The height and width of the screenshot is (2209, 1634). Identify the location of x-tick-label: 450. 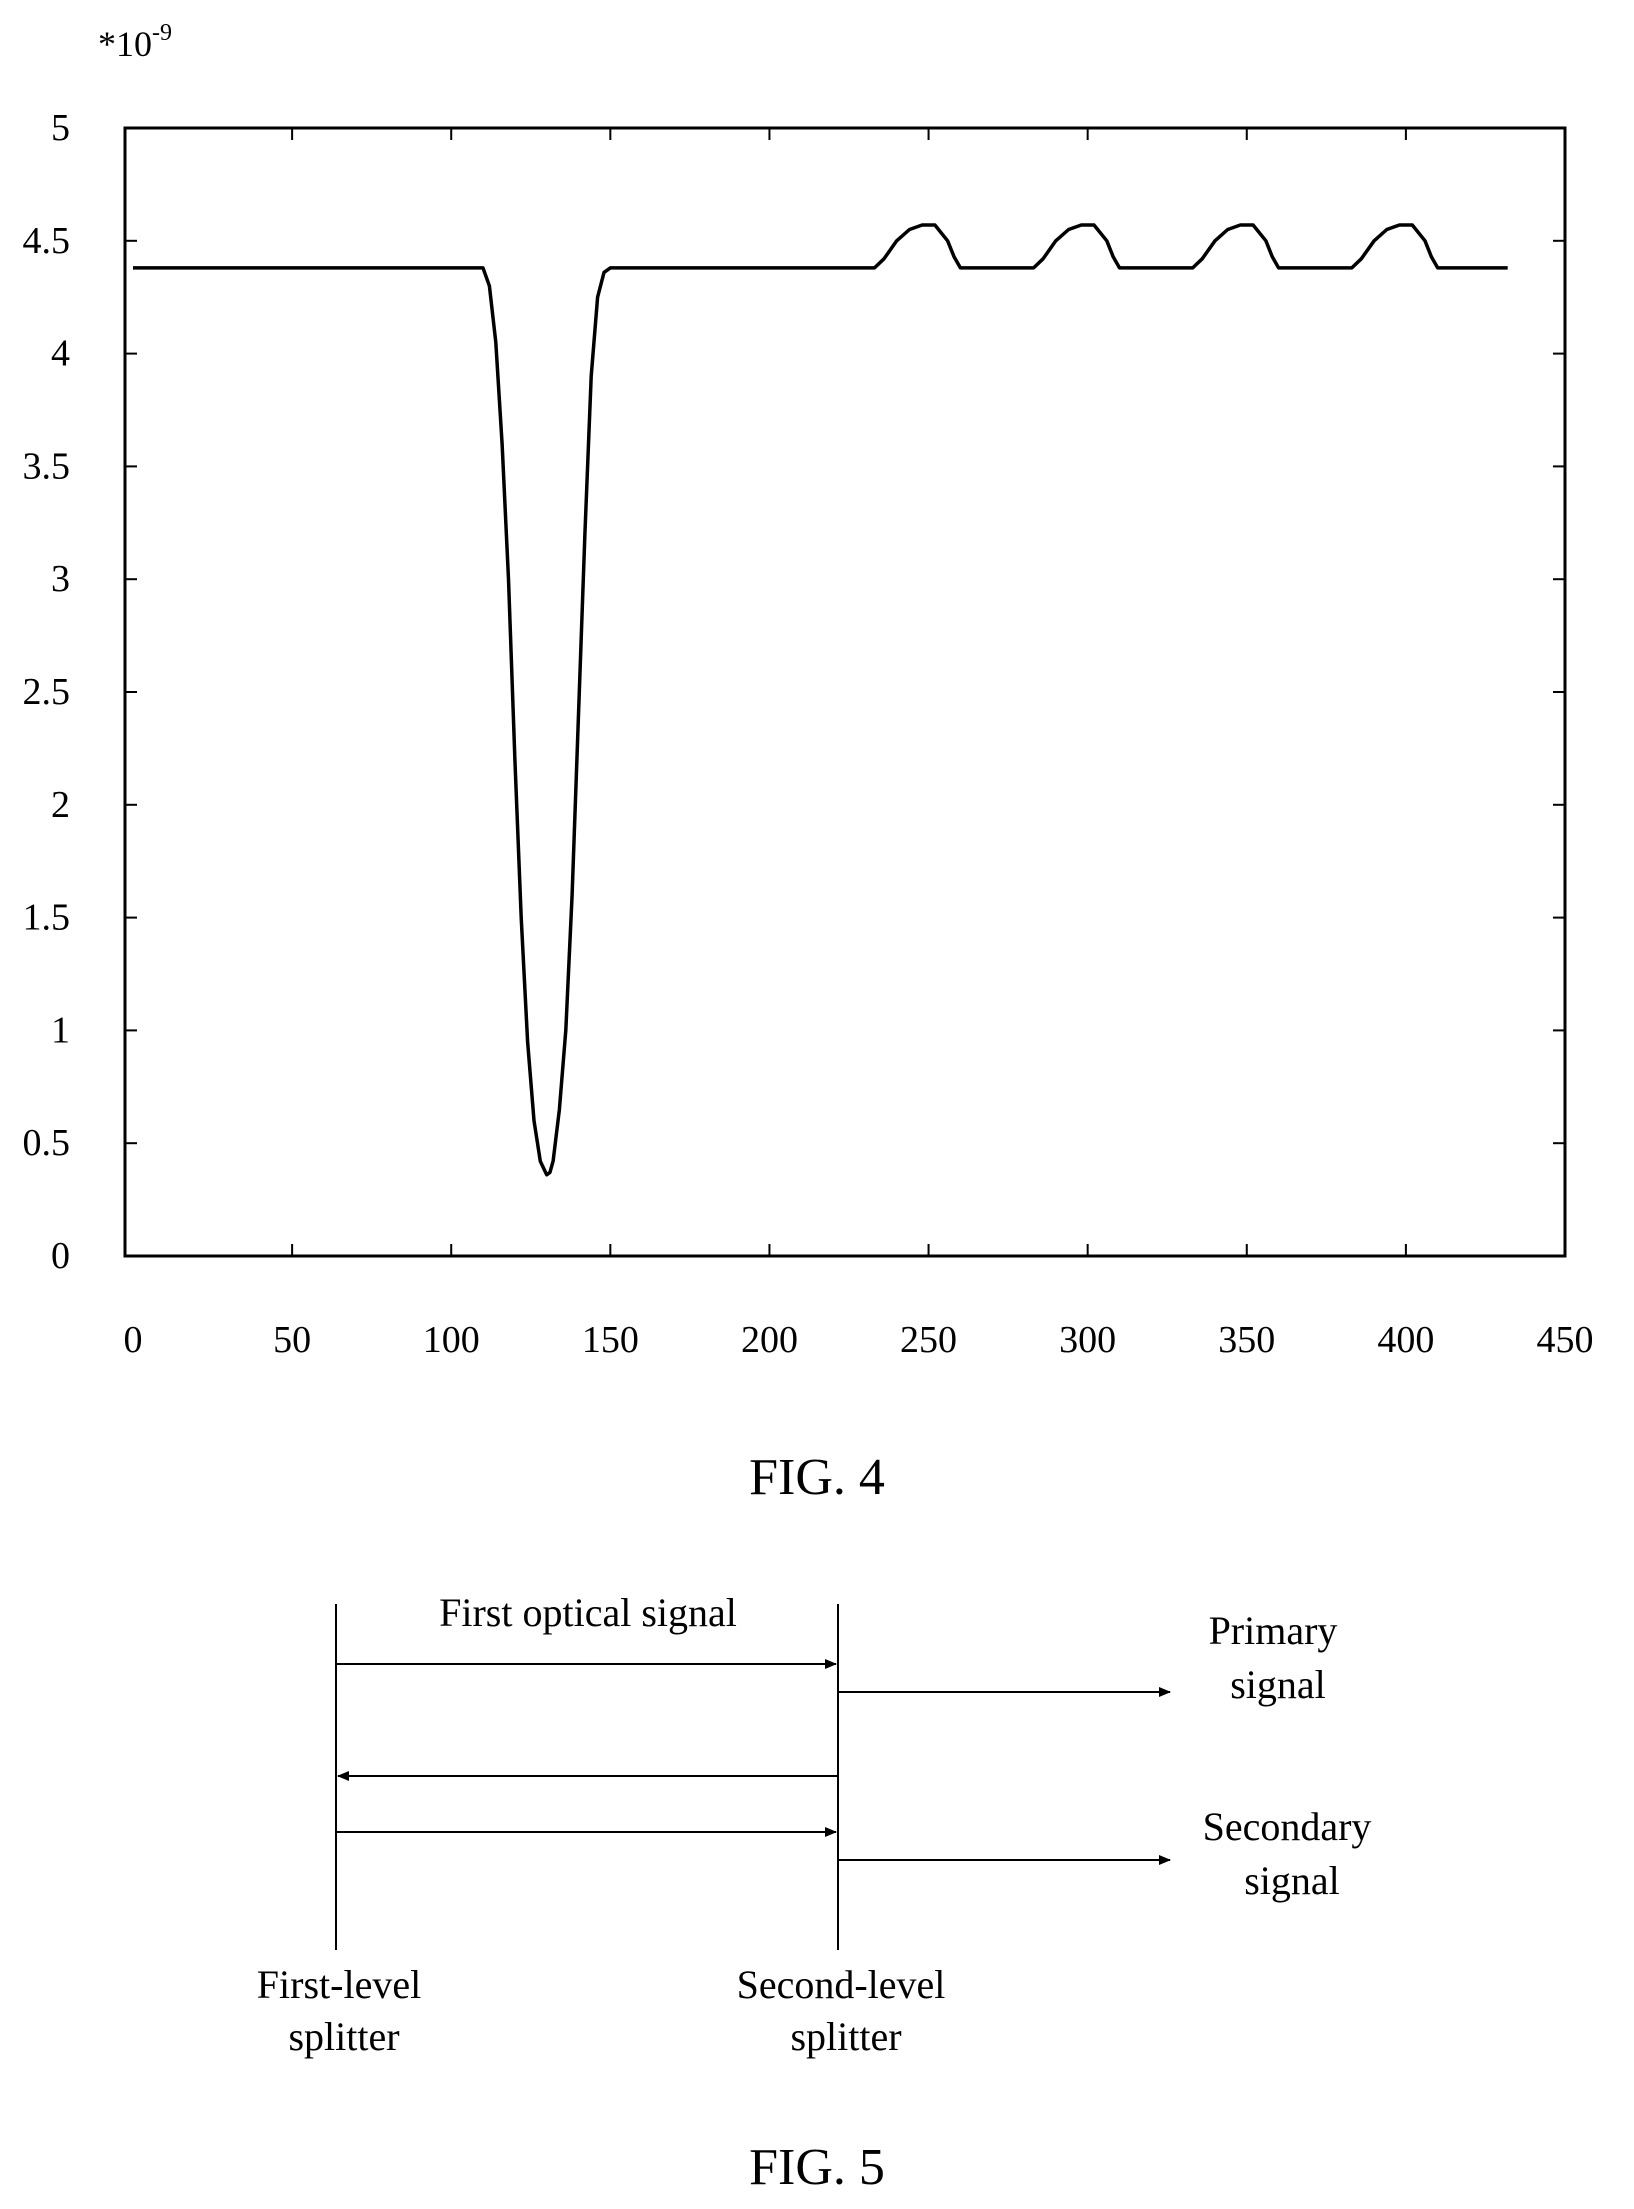
(1565, 1340).